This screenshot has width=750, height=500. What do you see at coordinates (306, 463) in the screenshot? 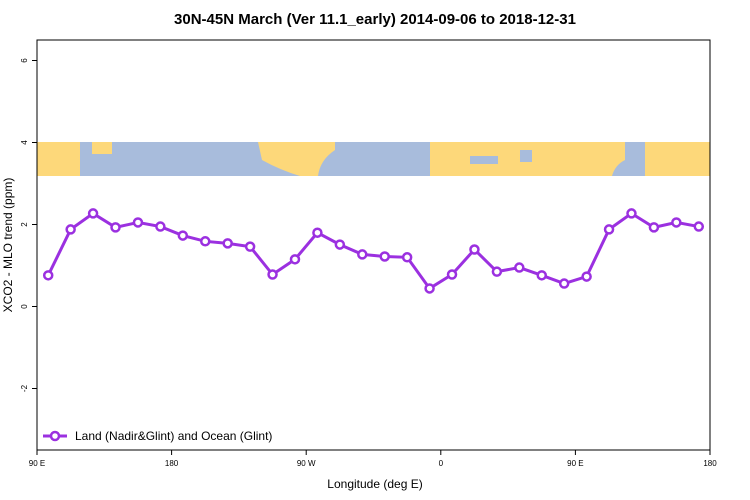
I see `x-tick-label: 90 W` at bounding box center [306, 463].